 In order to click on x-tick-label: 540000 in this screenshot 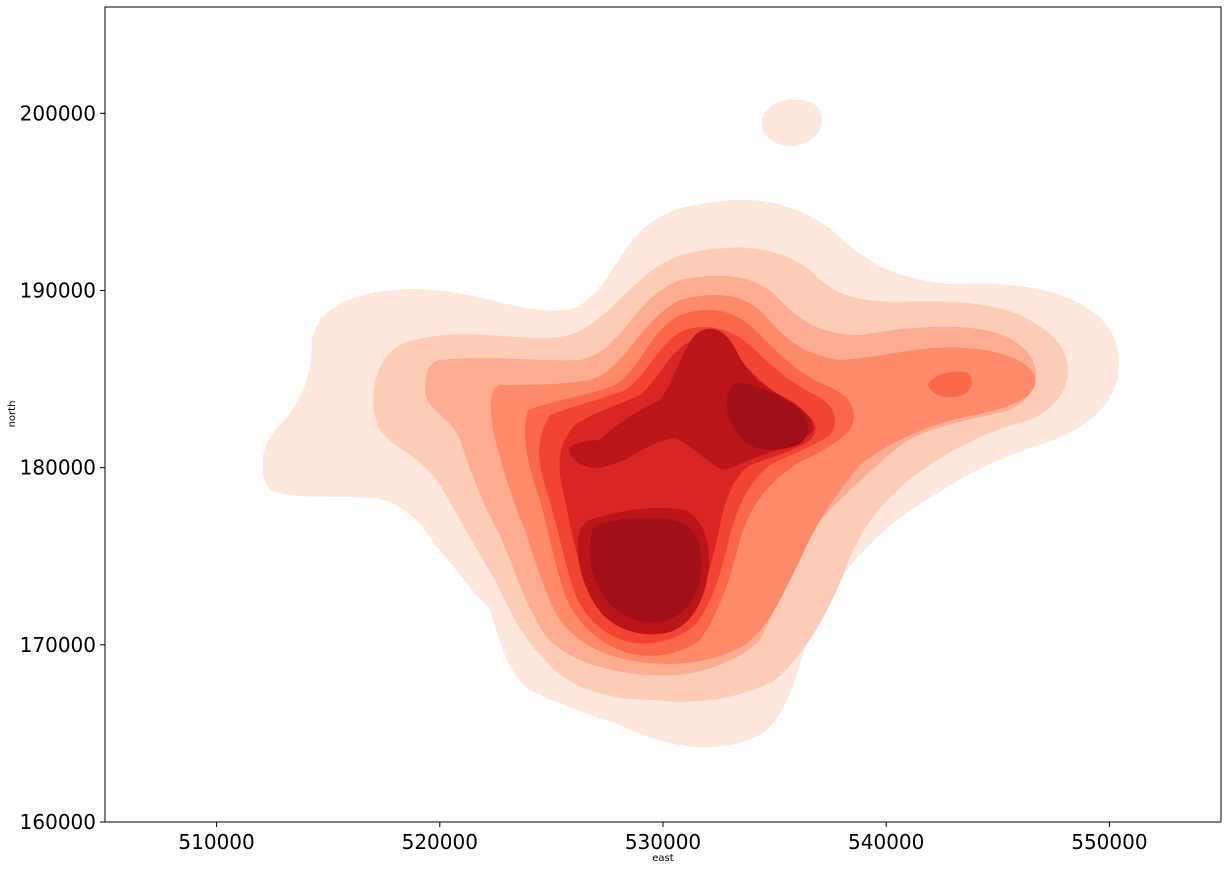, I will do `click(886, 842)`.